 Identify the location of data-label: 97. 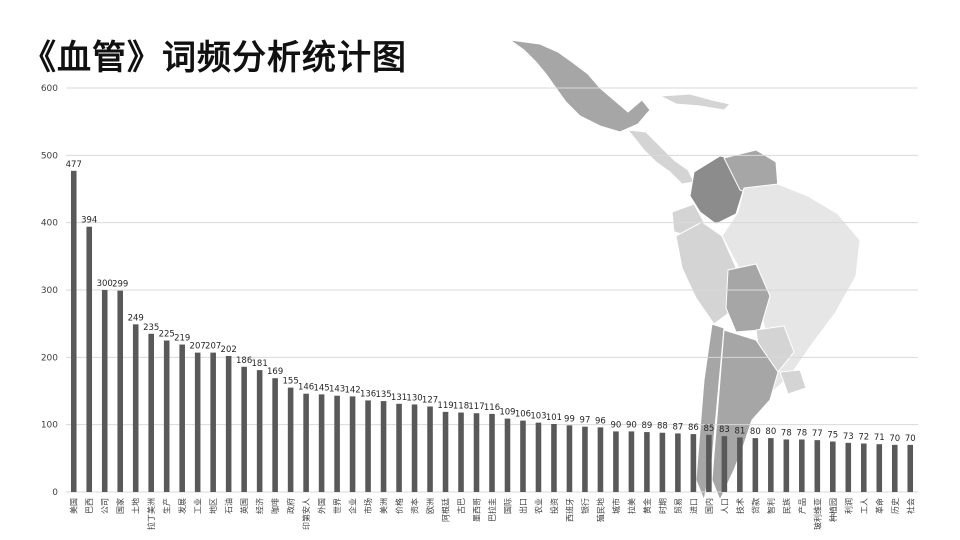
(585, 421).